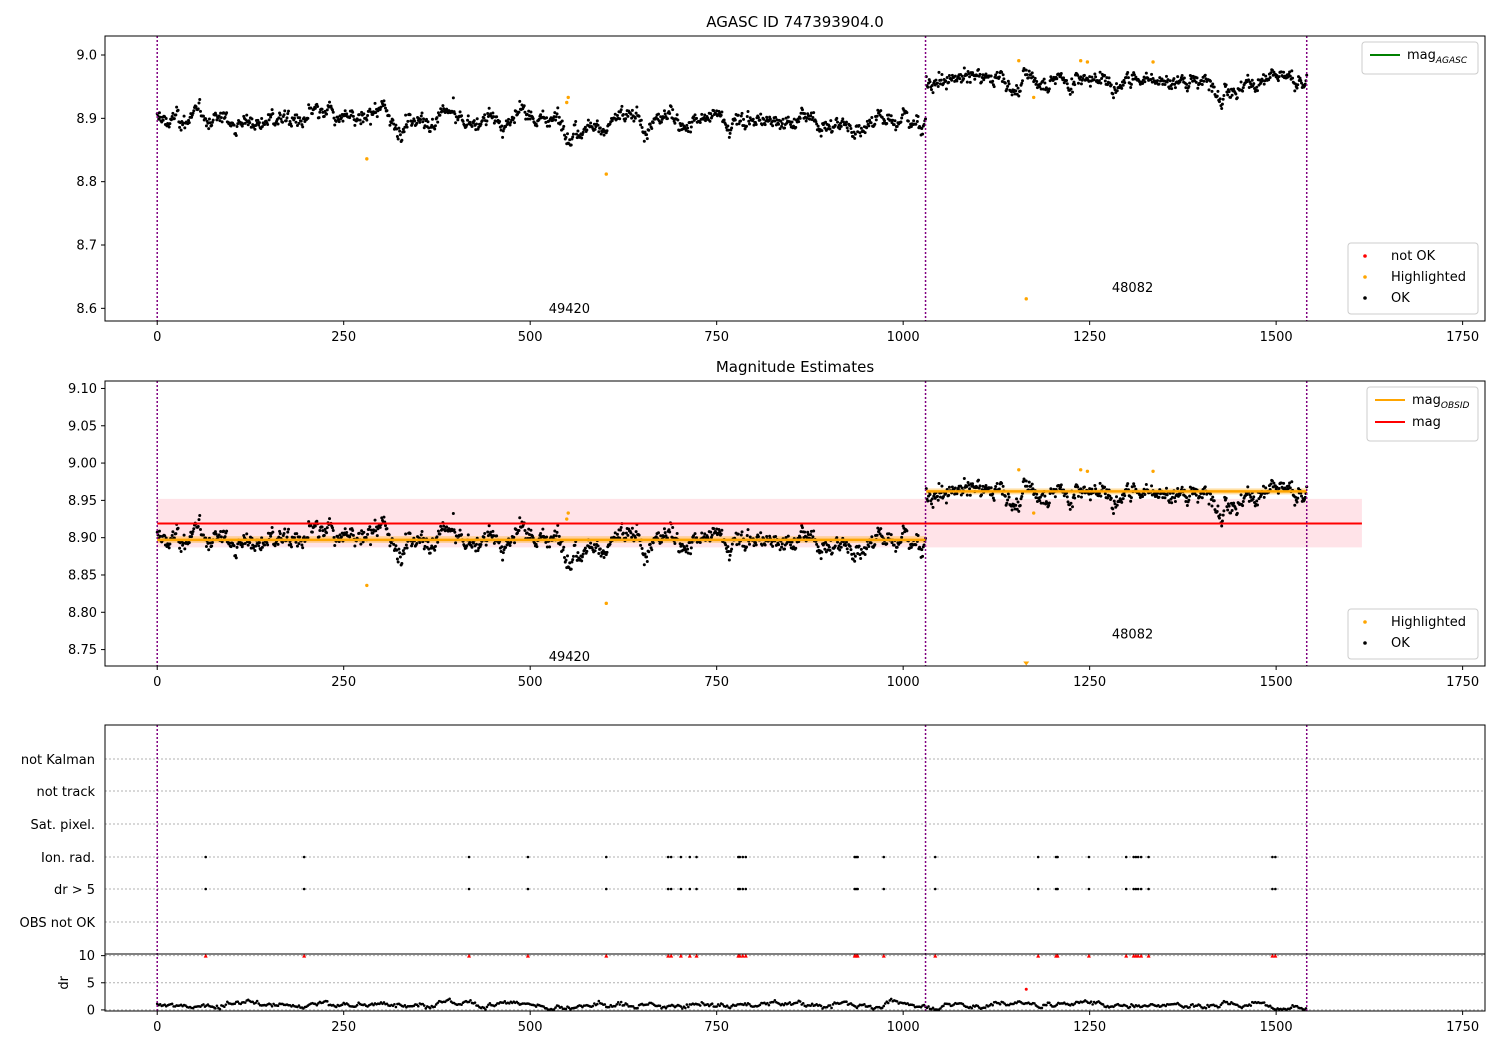 This screenshot has width=1500, height=1050. I want to click on x-tick-label: 1250, so click(1089, 1027).